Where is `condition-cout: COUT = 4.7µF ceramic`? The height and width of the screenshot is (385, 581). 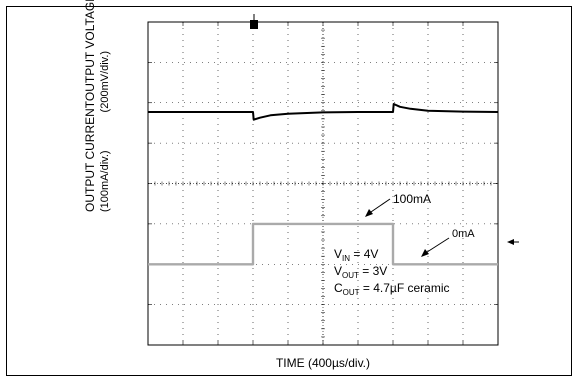 condition-cout: COUT = 4.7µF ceramic is located at coordinates (392, 289).